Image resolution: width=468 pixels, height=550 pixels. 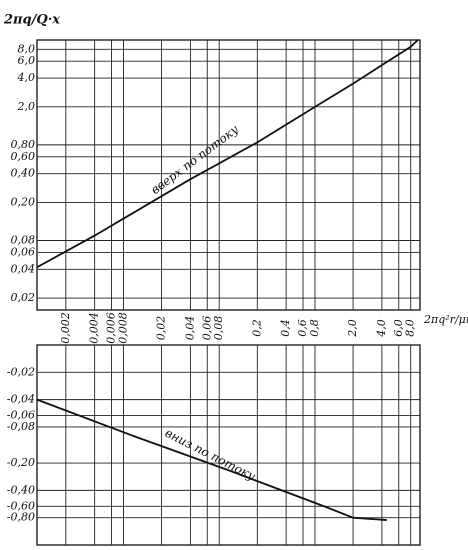 What do you see at coordinates (352, 328) in the screenshot?
I see `x-tick-label: 2,0` at bounding box center [352, 328].